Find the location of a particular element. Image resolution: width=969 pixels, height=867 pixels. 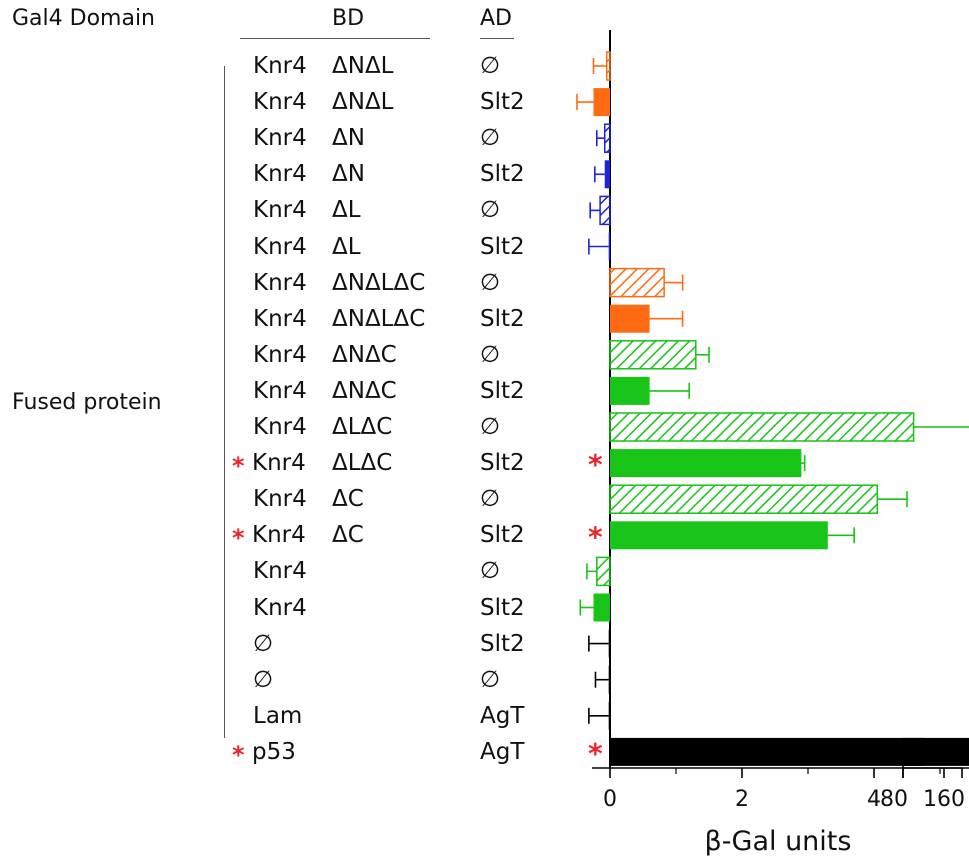

fused-protein-bracket is located at coordinates (224, 402).